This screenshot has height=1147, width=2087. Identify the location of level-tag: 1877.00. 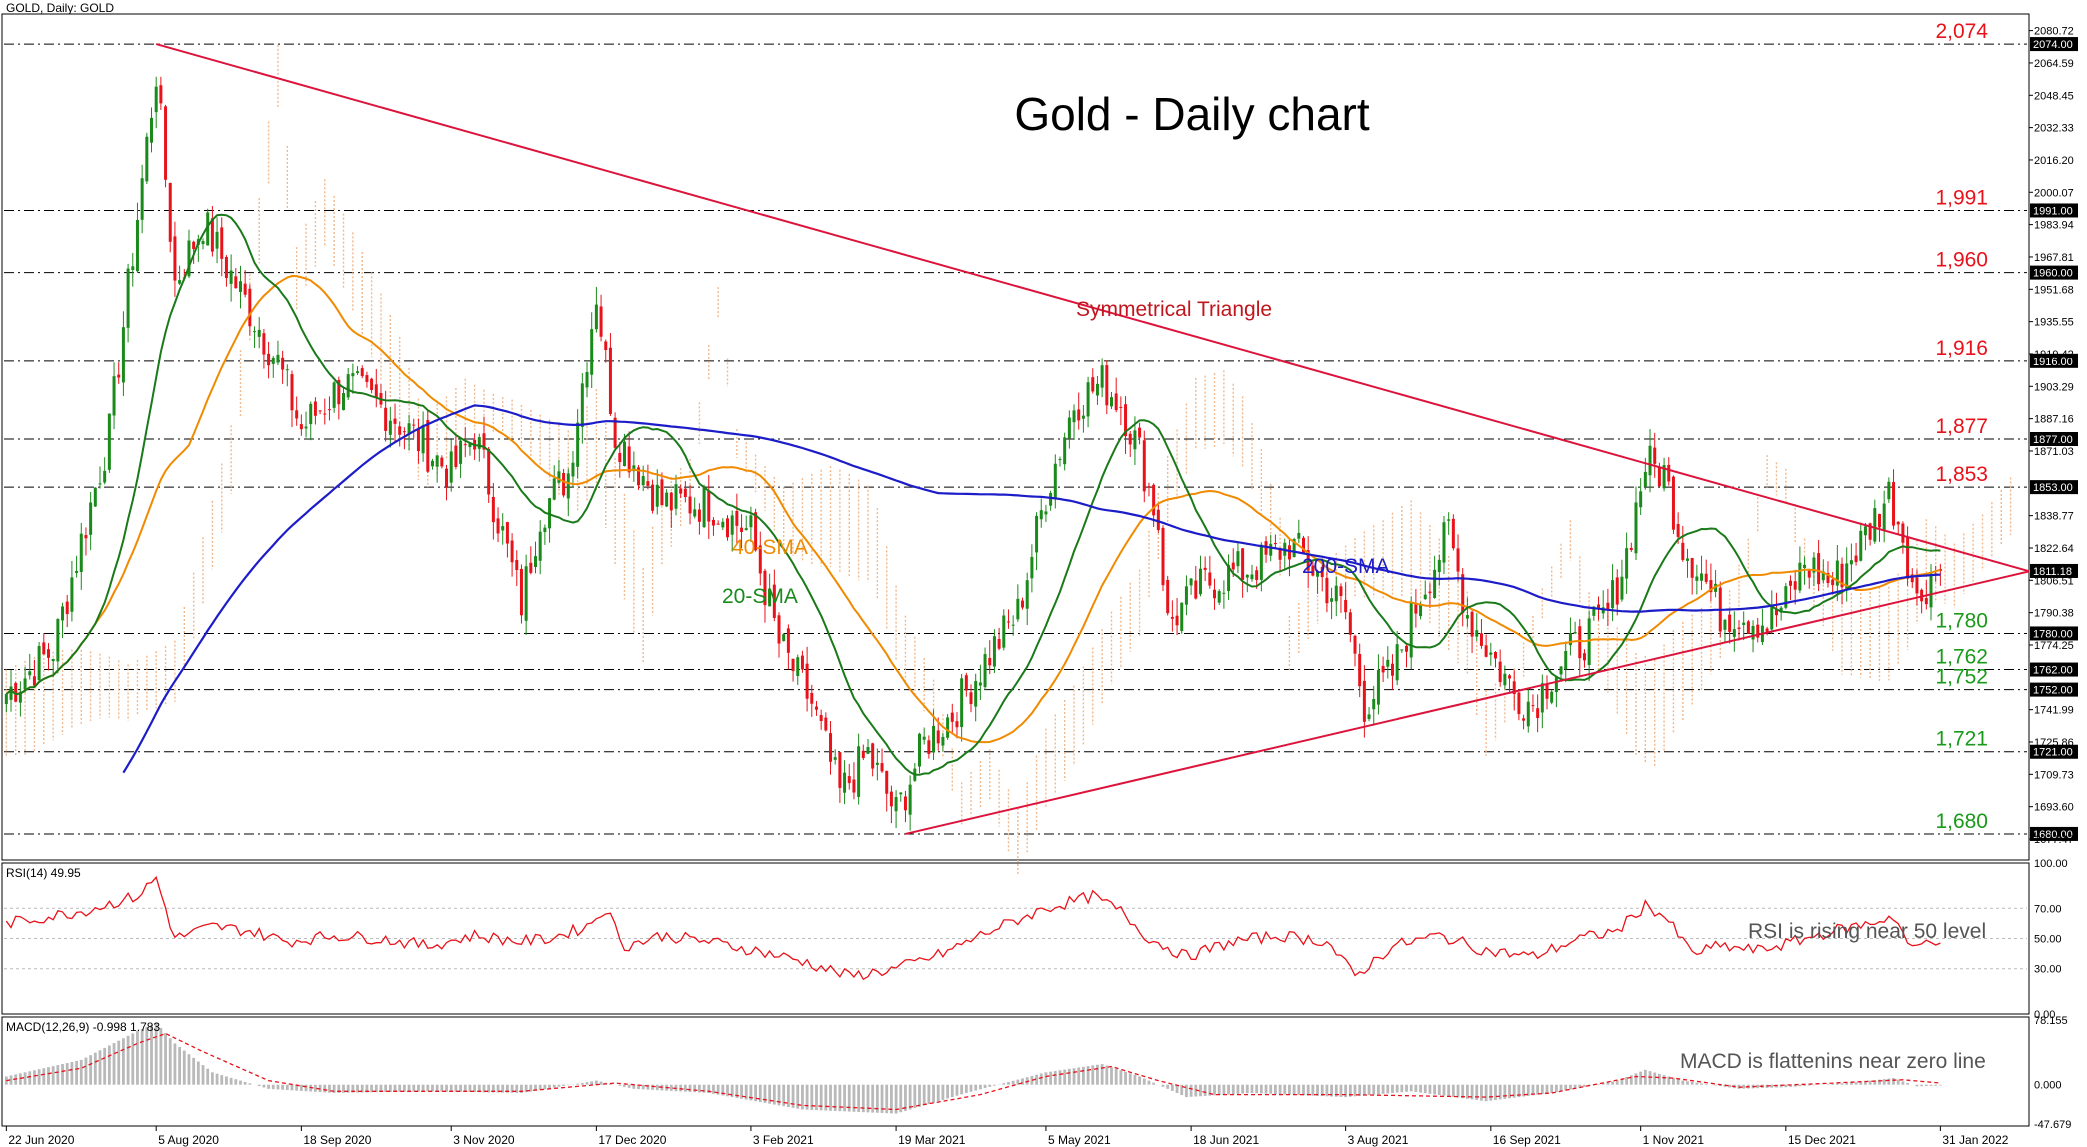
(2053, 440).